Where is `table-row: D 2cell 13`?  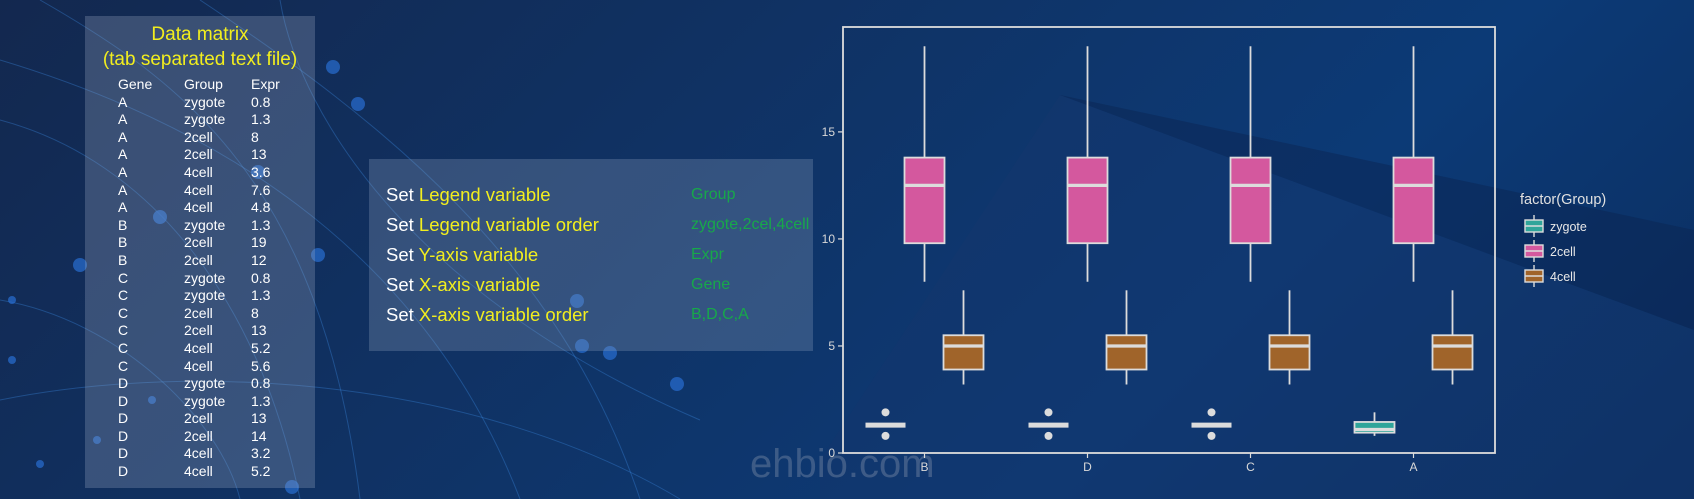 table-row: D 2cell 13 is located at coordinates (199, 419).